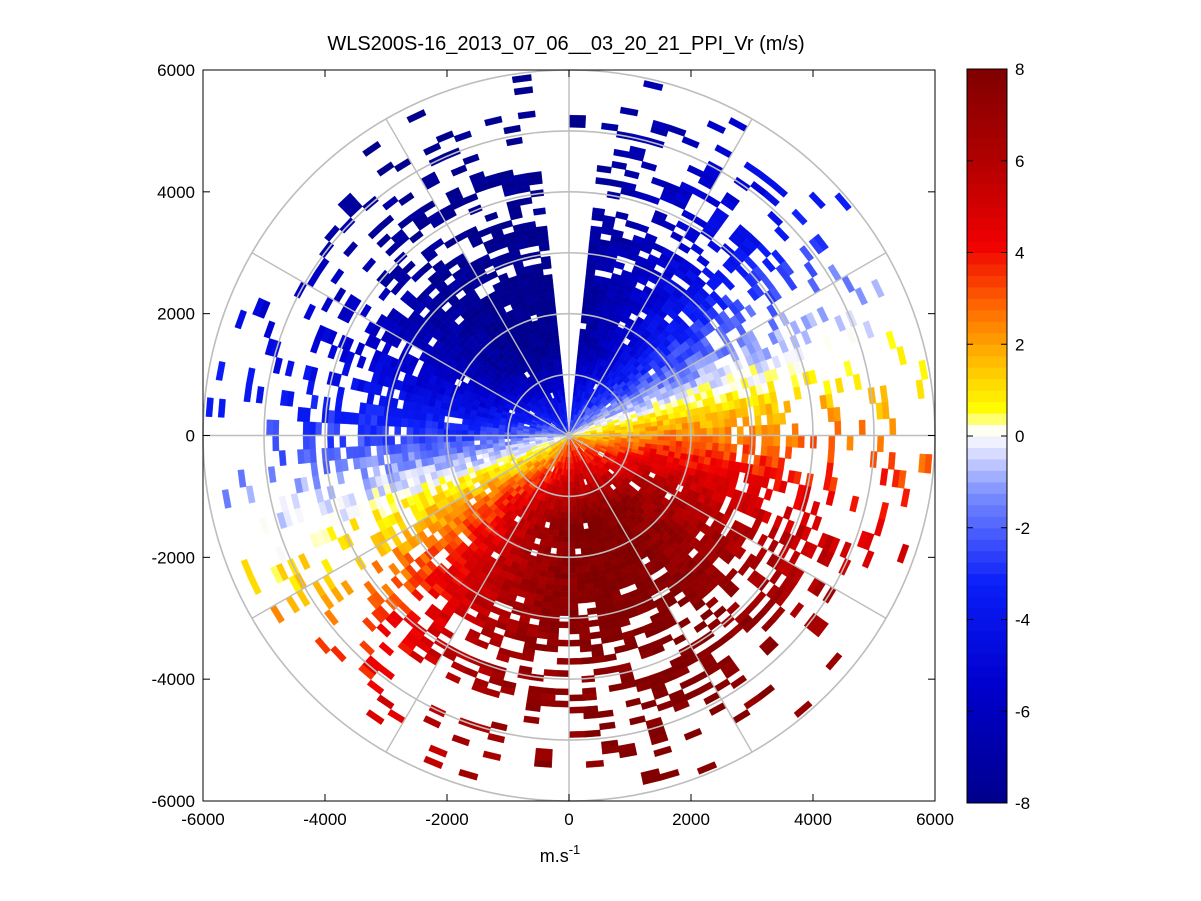 The width and height of the screenshot is (1201, 901). I want to click on x-axis-label-superscript: -1, so click(575, 849).